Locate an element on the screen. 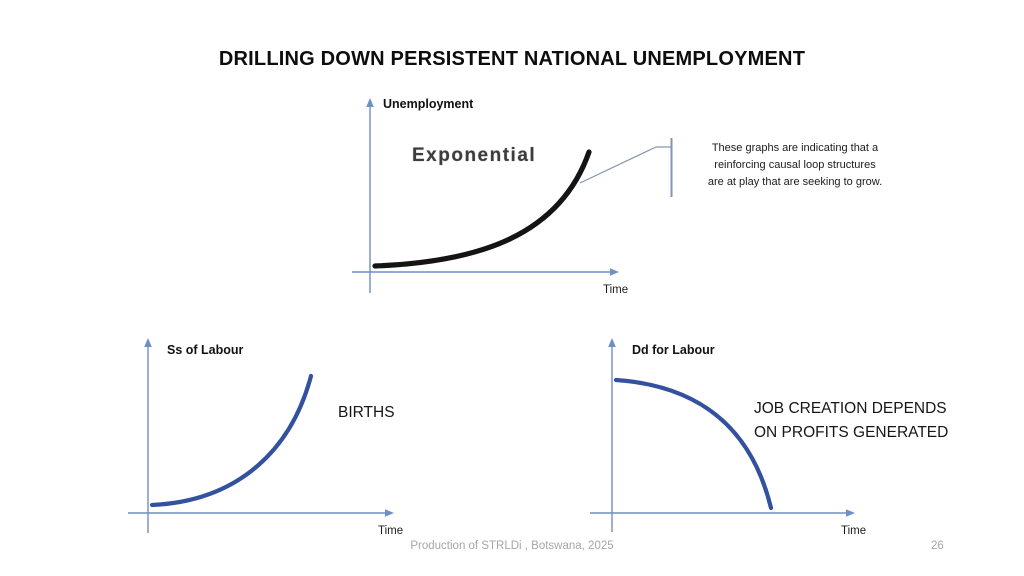 The width and height of the screenshot is (1024, 576). labour-supply-growth-curve is located at coordinates (231, 440).